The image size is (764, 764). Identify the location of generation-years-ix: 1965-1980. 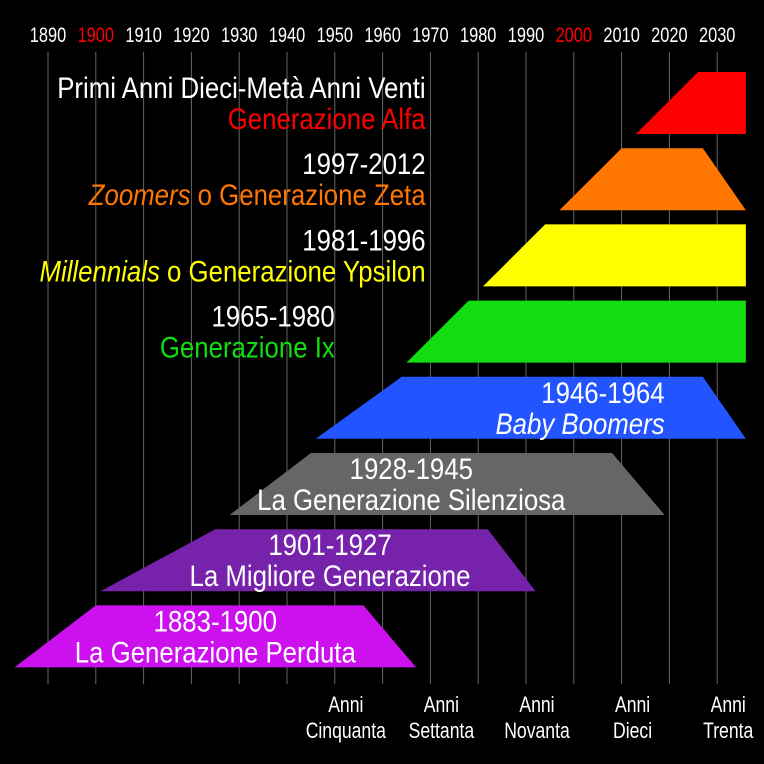
(272, 316).